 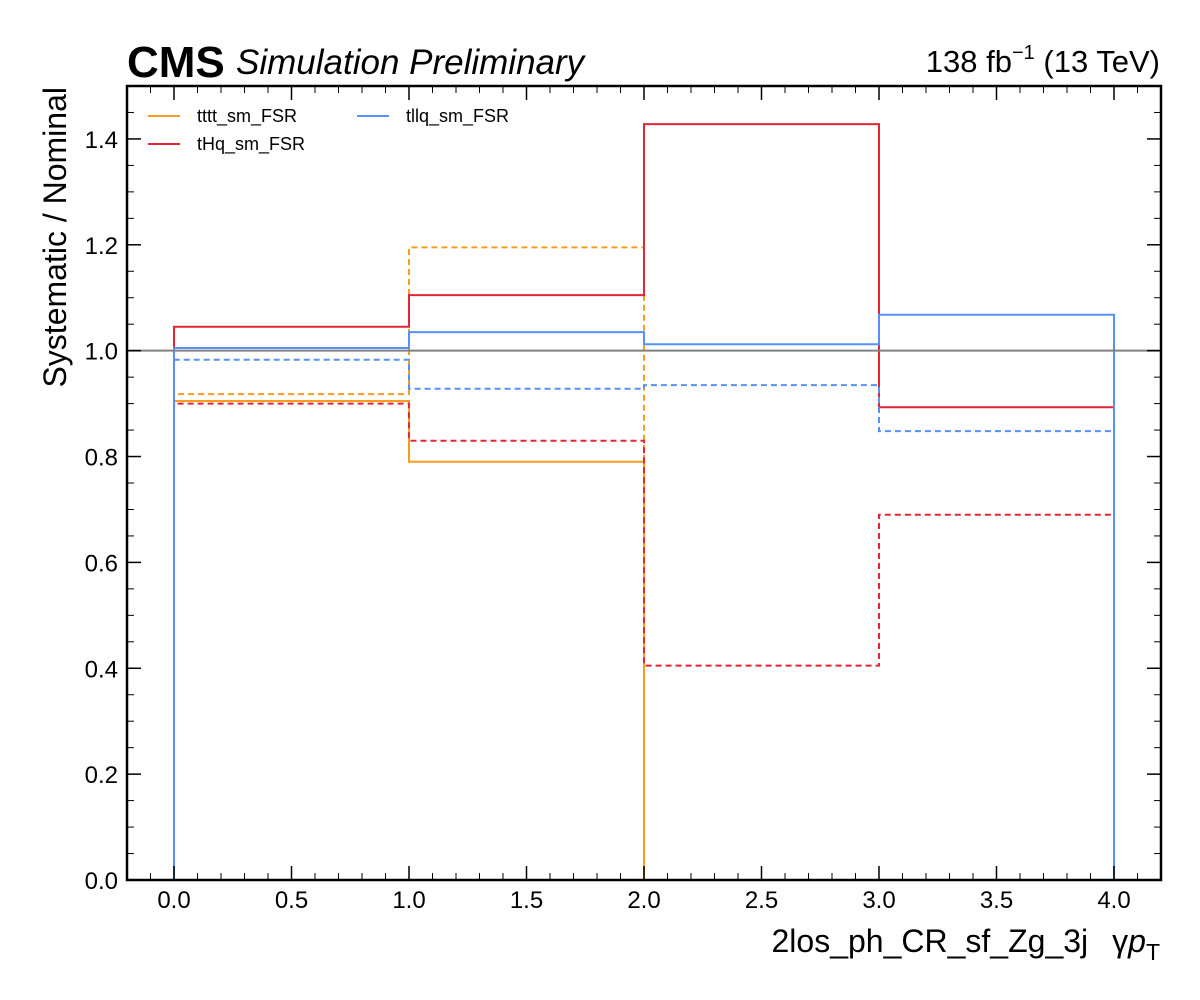 I want to click on cms-label: CMS, so click(x=176, y=62).